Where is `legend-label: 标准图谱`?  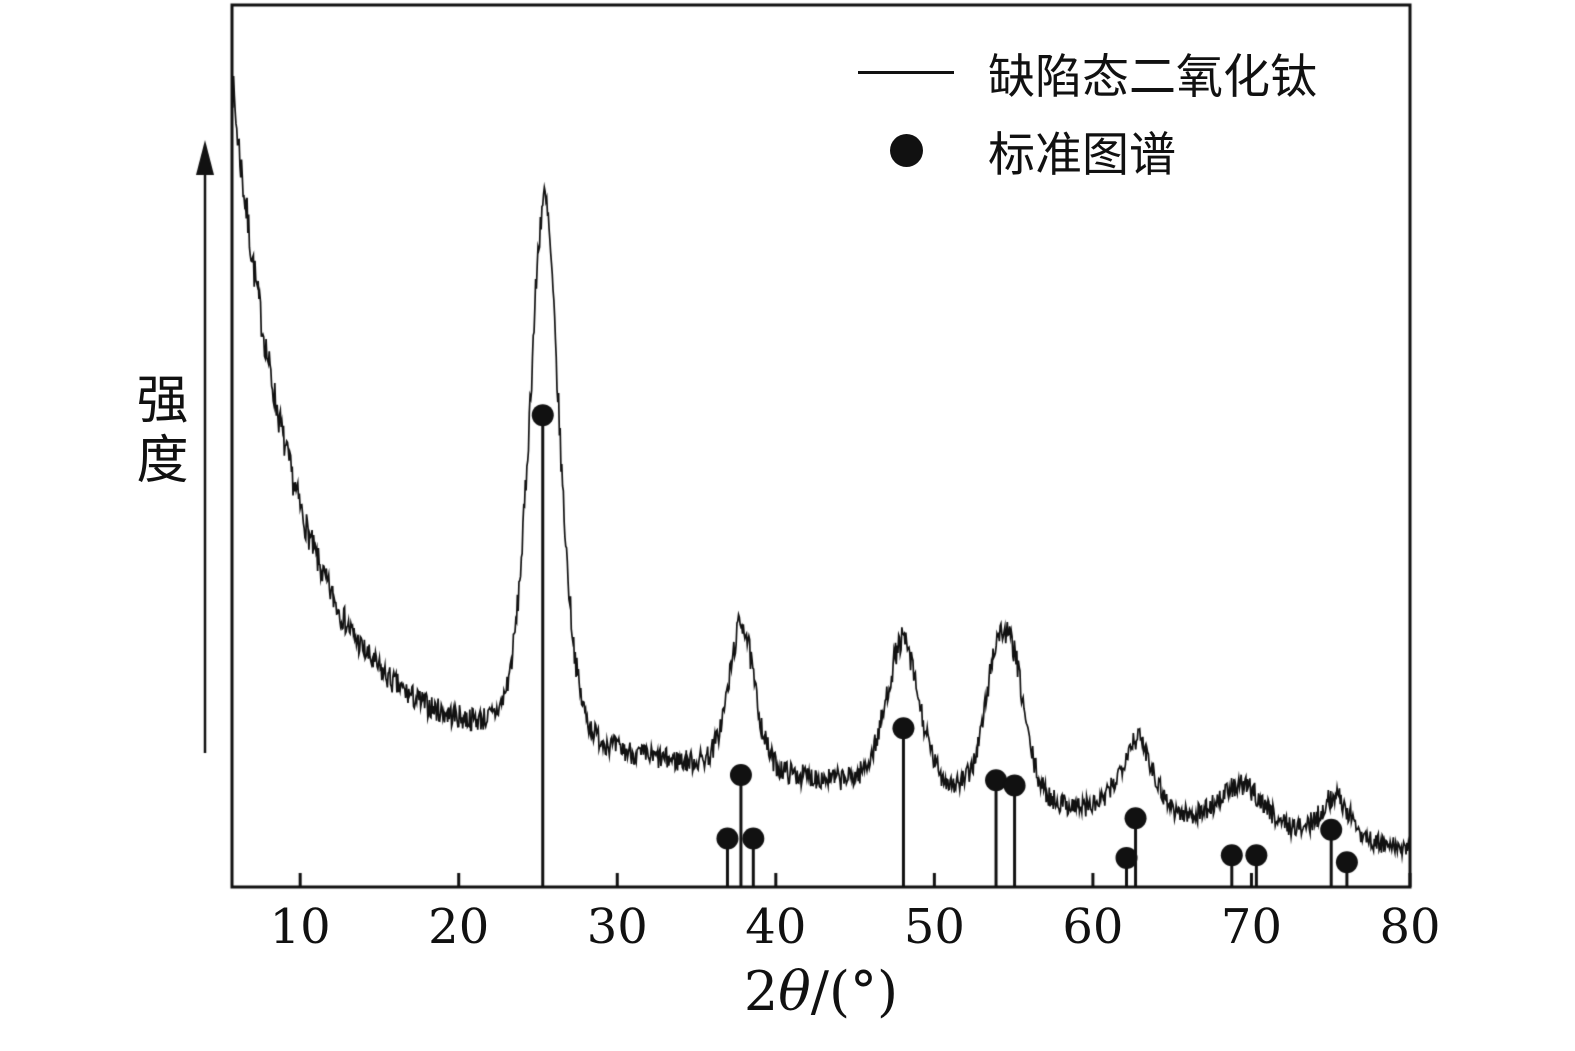 legend-label: 标准图谱 is located at coordinates (1082, 155).